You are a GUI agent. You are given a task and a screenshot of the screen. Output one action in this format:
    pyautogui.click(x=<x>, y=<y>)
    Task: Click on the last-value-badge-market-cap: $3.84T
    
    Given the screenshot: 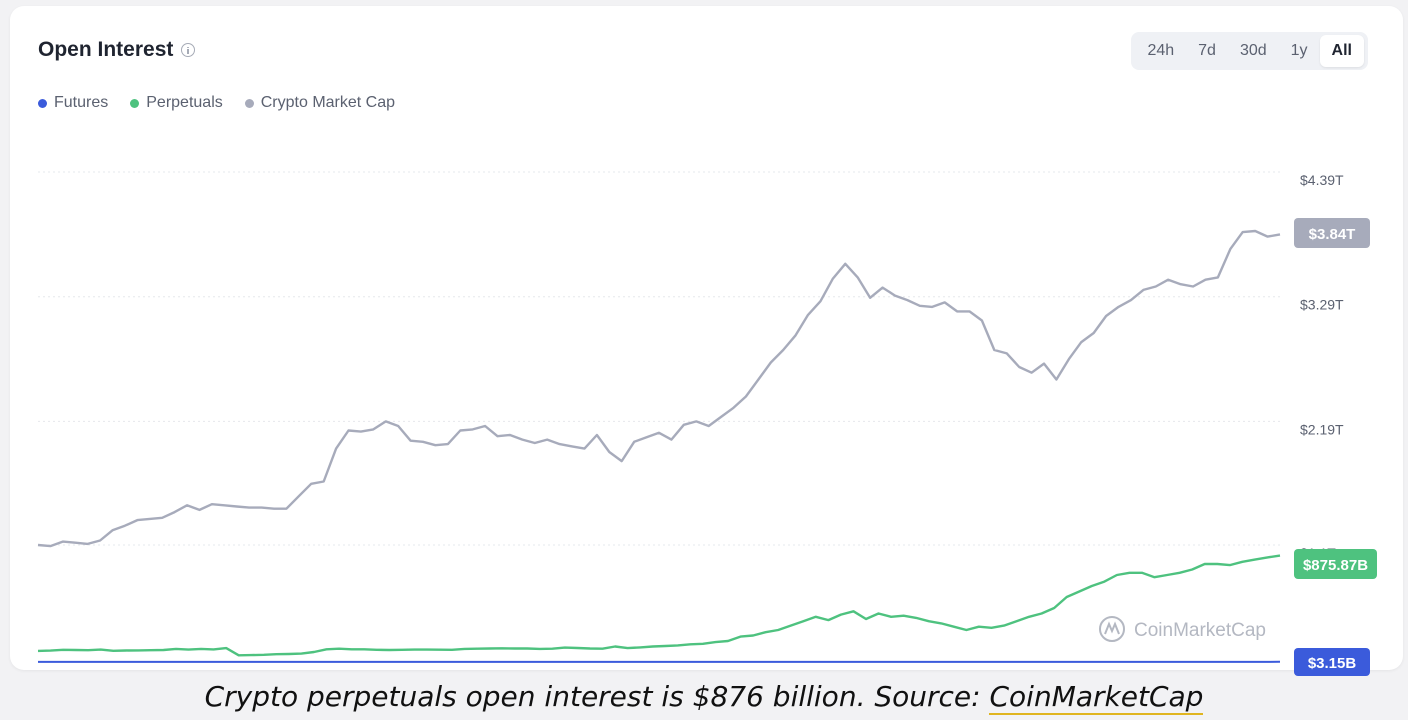 What is the action you would take?
    pyautogui.click(x=1332, y=233)
    